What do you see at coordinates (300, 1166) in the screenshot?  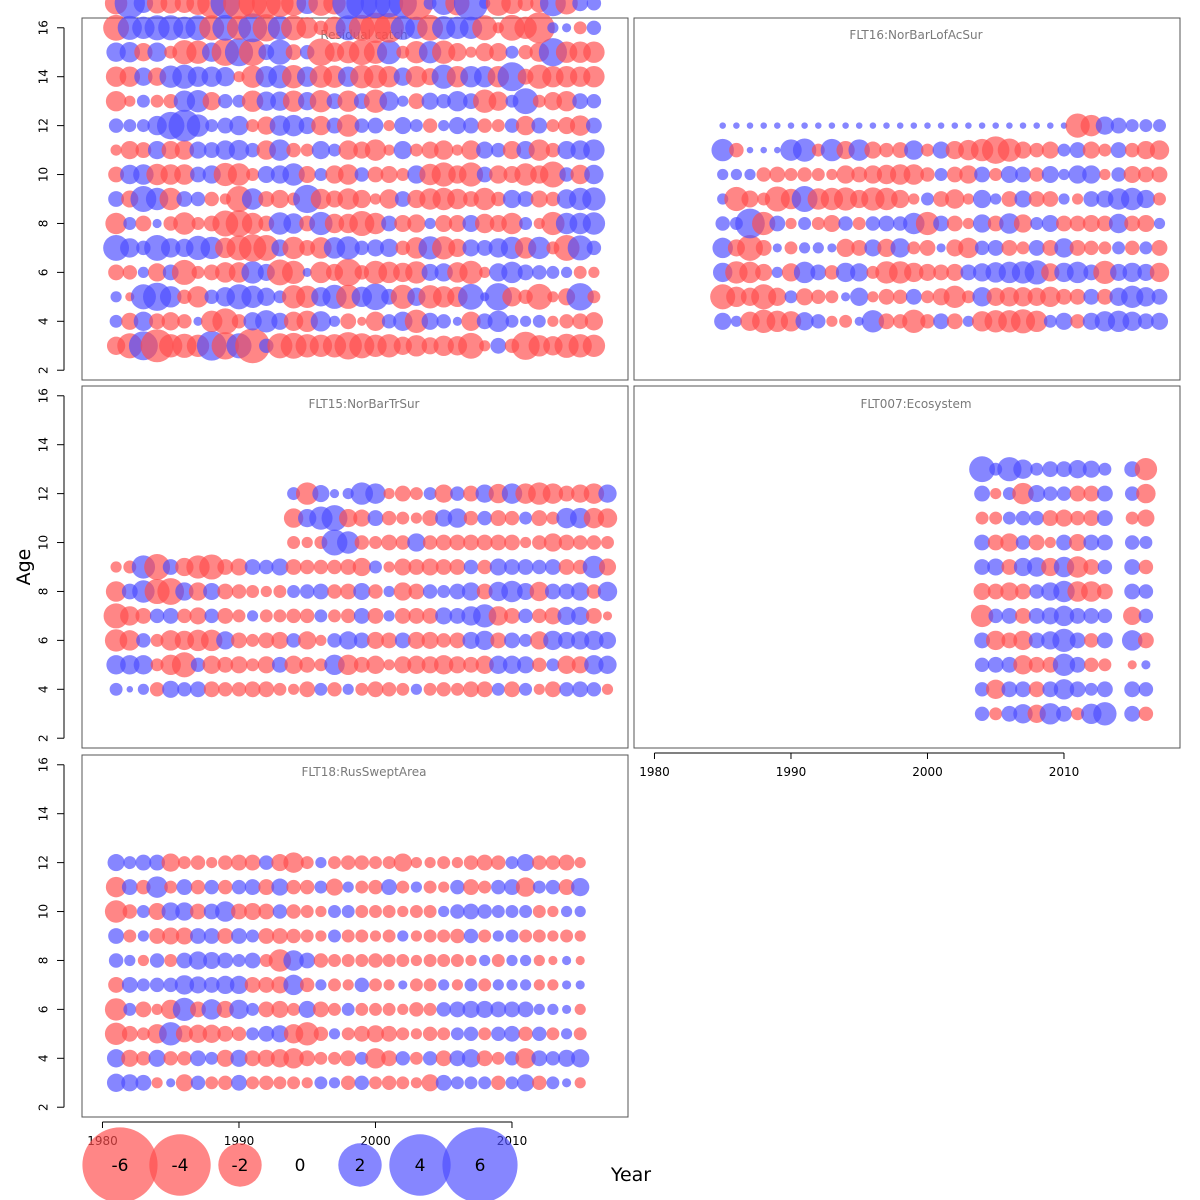 I see `legend-label: 0` at bounding box center [300, 1166].